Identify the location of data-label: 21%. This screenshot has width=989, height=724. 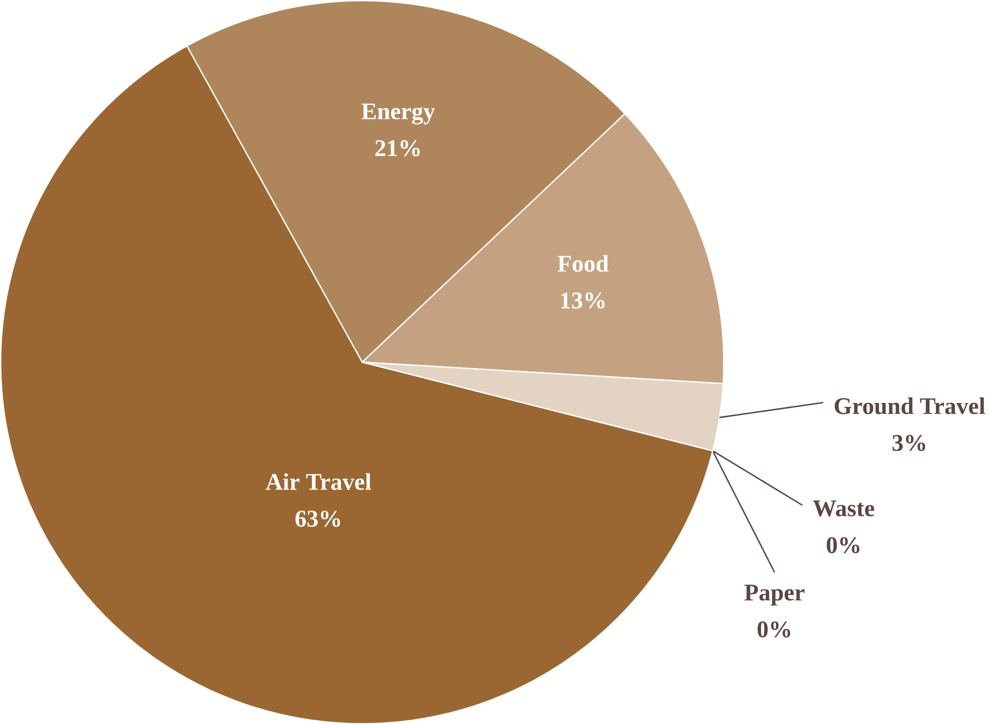
(397, 148).